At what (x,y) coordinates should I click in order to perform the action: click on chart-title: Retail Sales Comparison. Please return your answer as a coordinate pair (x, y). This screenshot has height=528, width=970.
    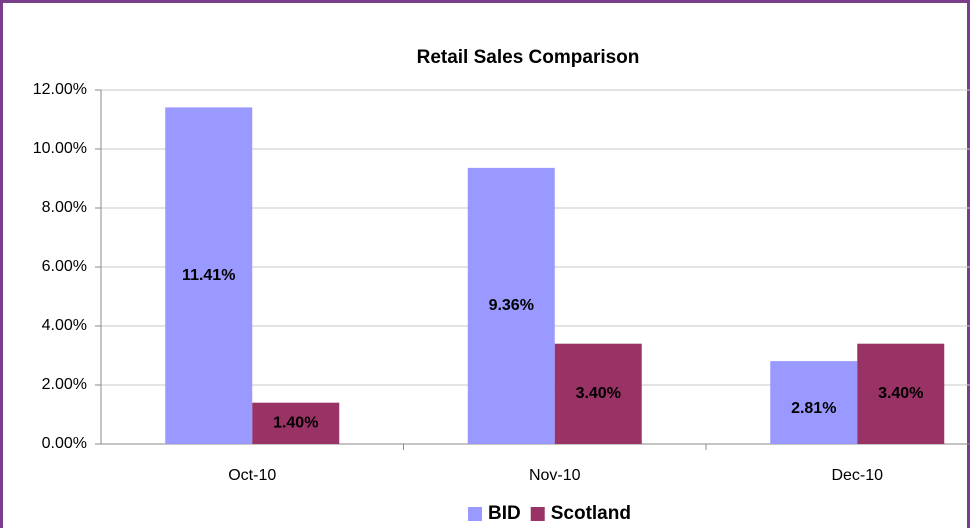
    Looking at the image, I should click on (528, 57).